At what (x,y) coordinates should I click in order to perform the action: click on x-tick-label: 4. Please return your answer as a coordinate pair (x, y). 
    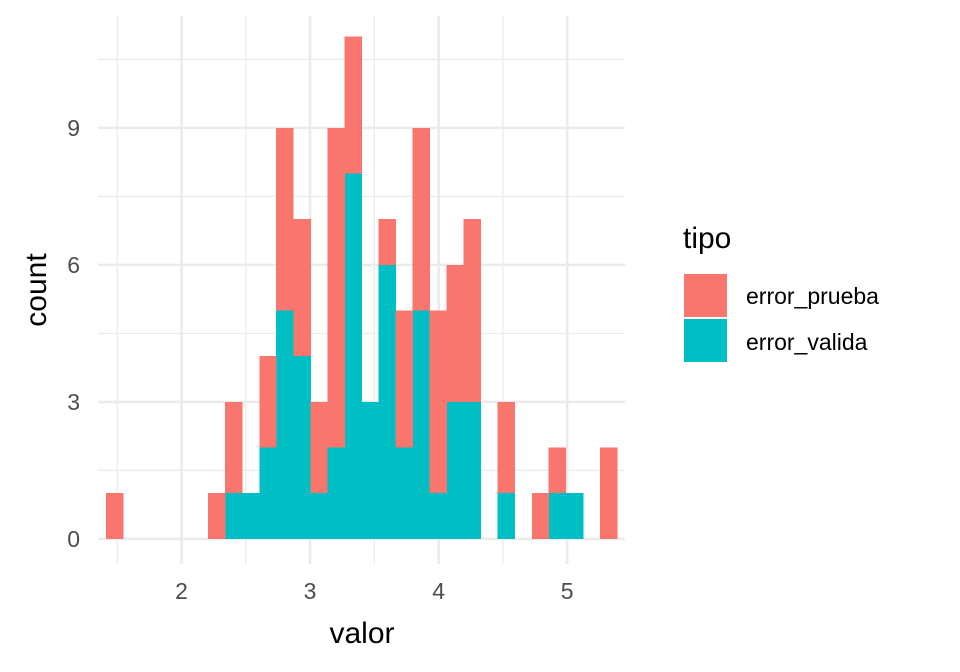
    Looking at the image, I should click on (438, 591).